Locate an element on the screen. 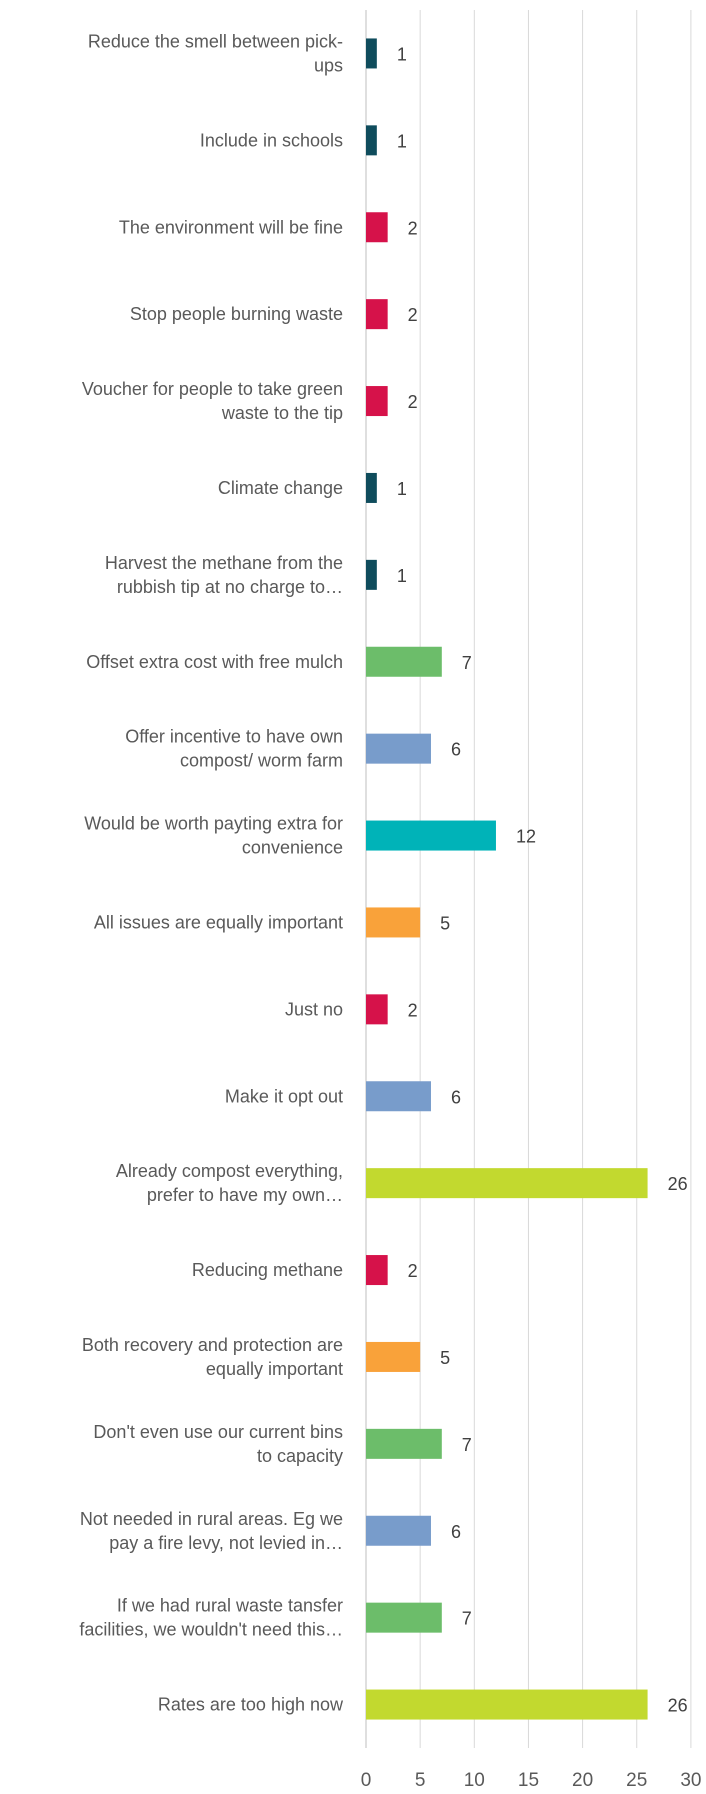  category-label-line: Don't even use our current bins is located at coordinates (218, 1432).